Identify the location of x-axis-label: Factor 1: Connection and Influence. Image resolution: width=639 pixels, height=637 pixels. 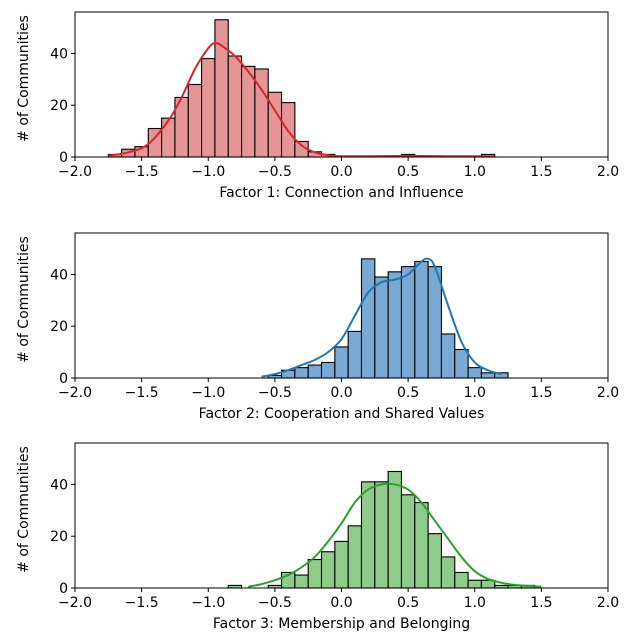
(341, 193).